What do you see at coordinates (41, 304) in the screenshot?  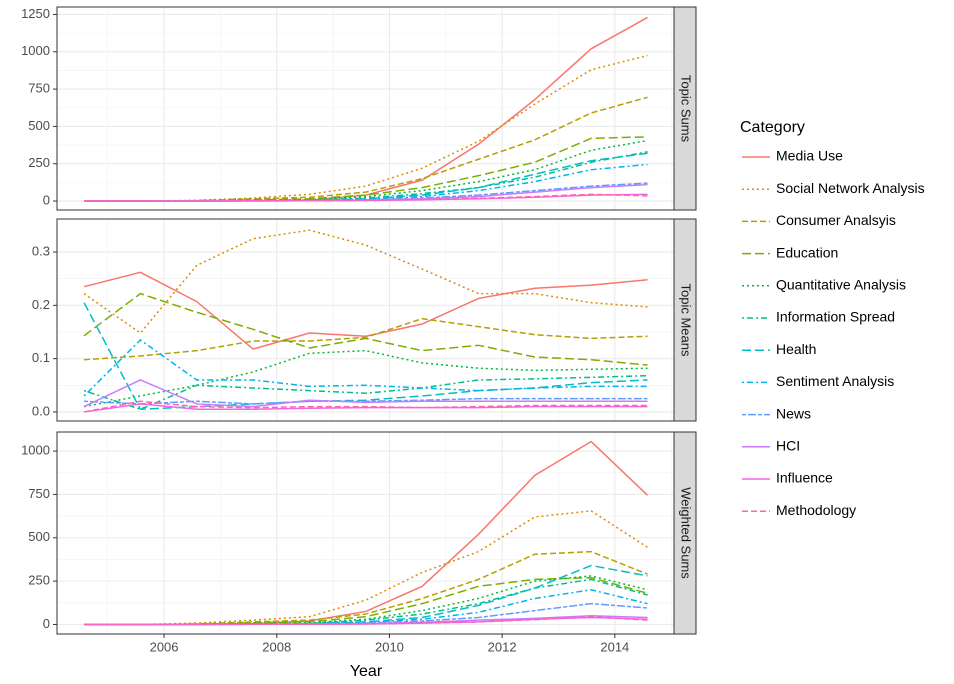 I see `y-tick-label: 0.2` at bounding box center [41, 304].